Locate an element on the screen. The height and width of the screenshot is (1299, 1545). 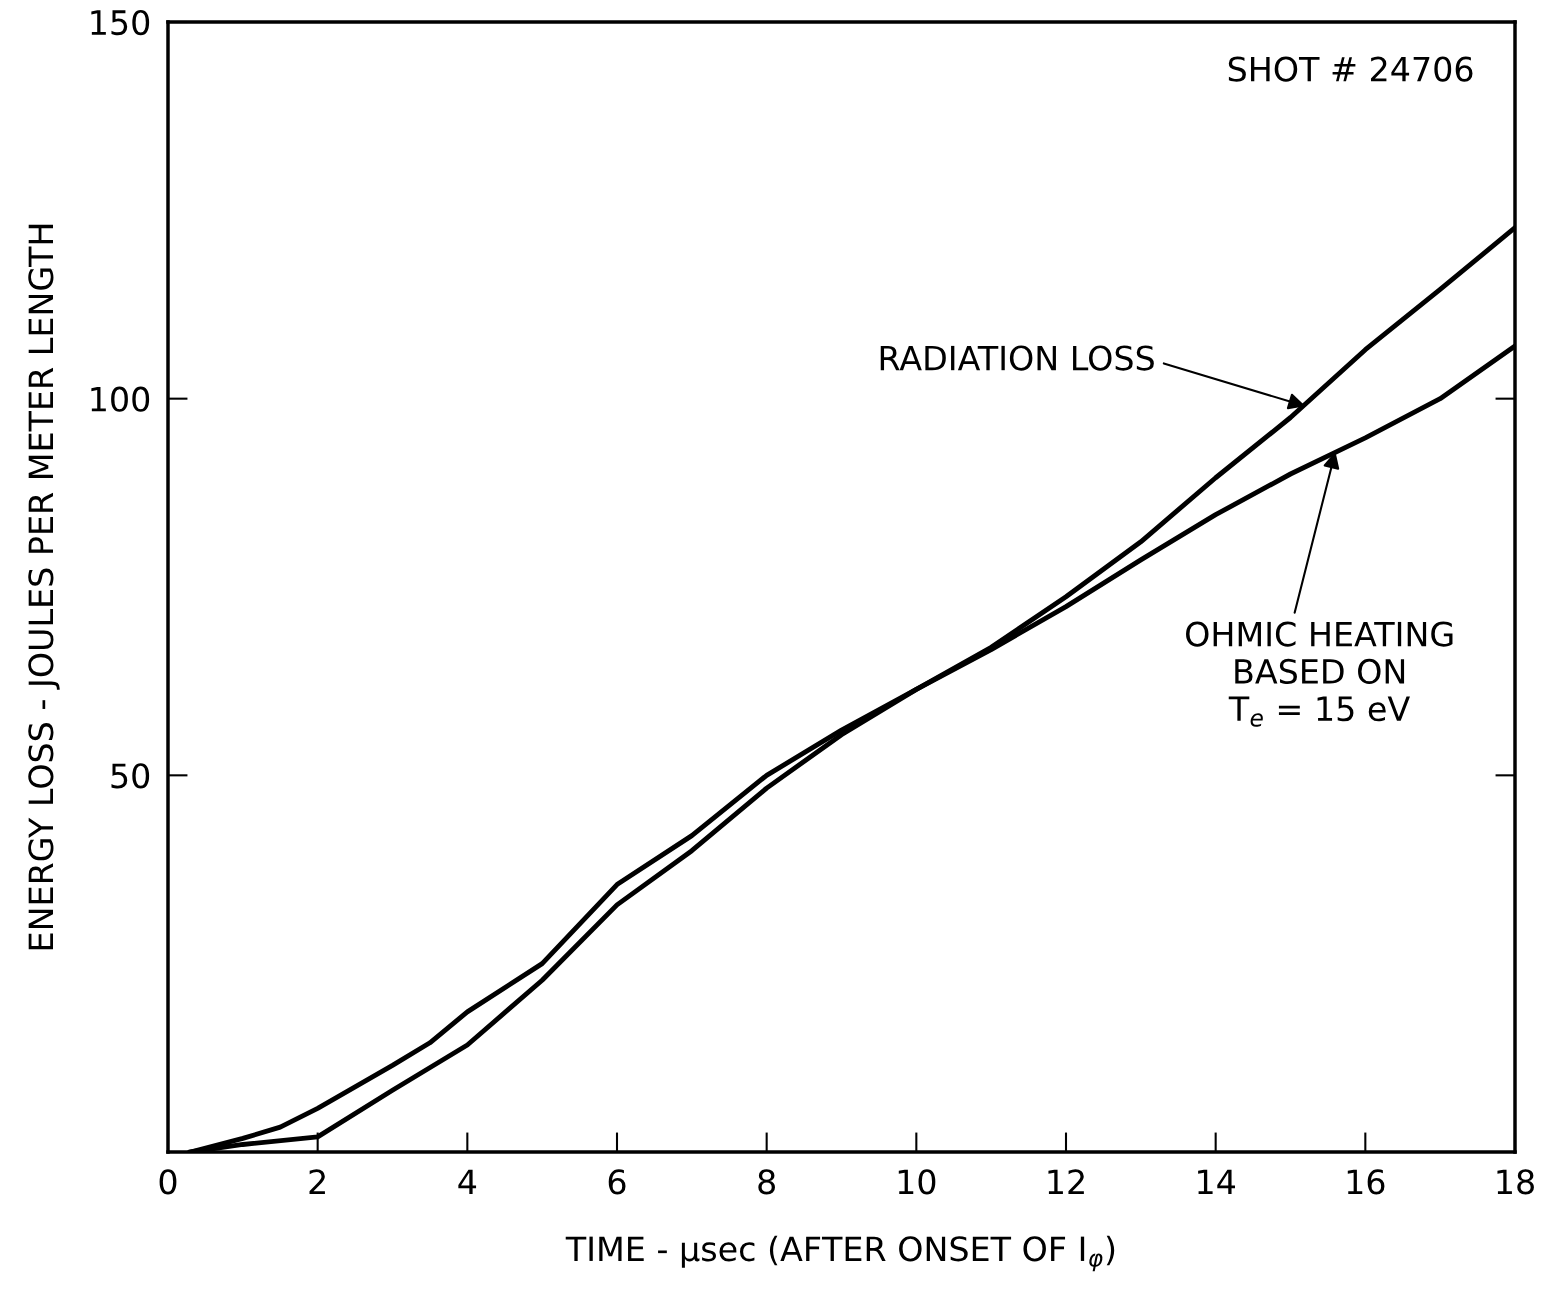
annotation: OHMIC HEATING BASED ON T$_{e}$ = 15 eV is located at coordinates (1319, 674).